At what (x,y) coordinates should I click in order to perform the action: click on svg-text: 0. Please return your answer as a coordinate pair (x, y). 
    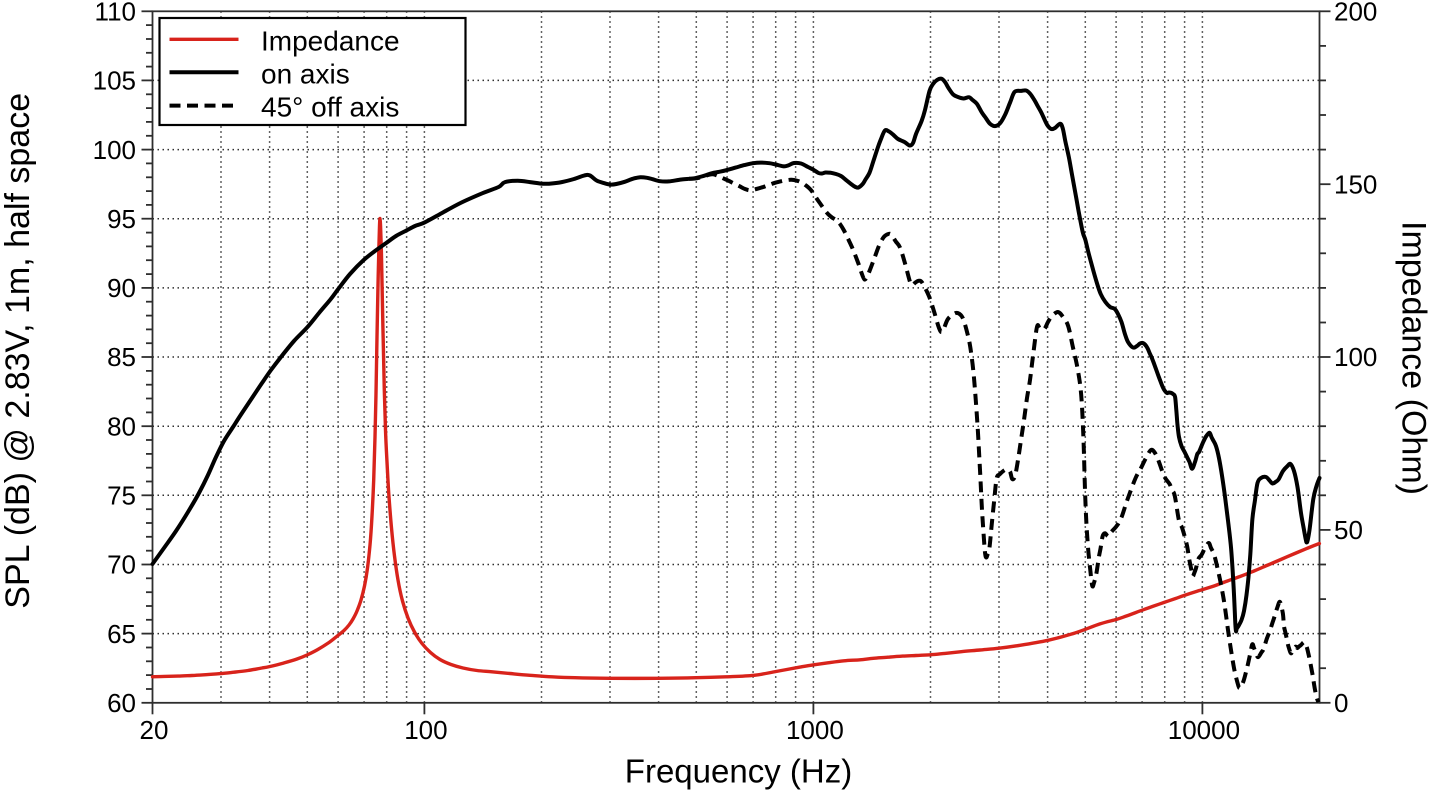
    Looking at the image, I should click on (1341, 703).